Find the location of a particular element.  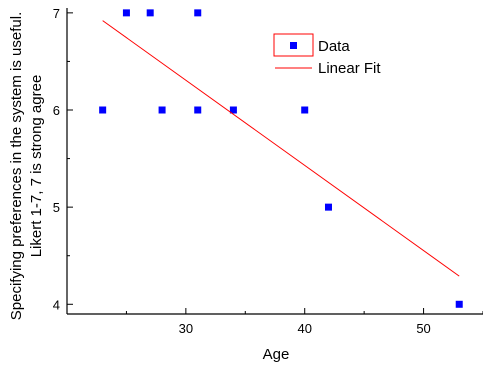

legend-data-swatch-box is located at coordinates (293, 45).